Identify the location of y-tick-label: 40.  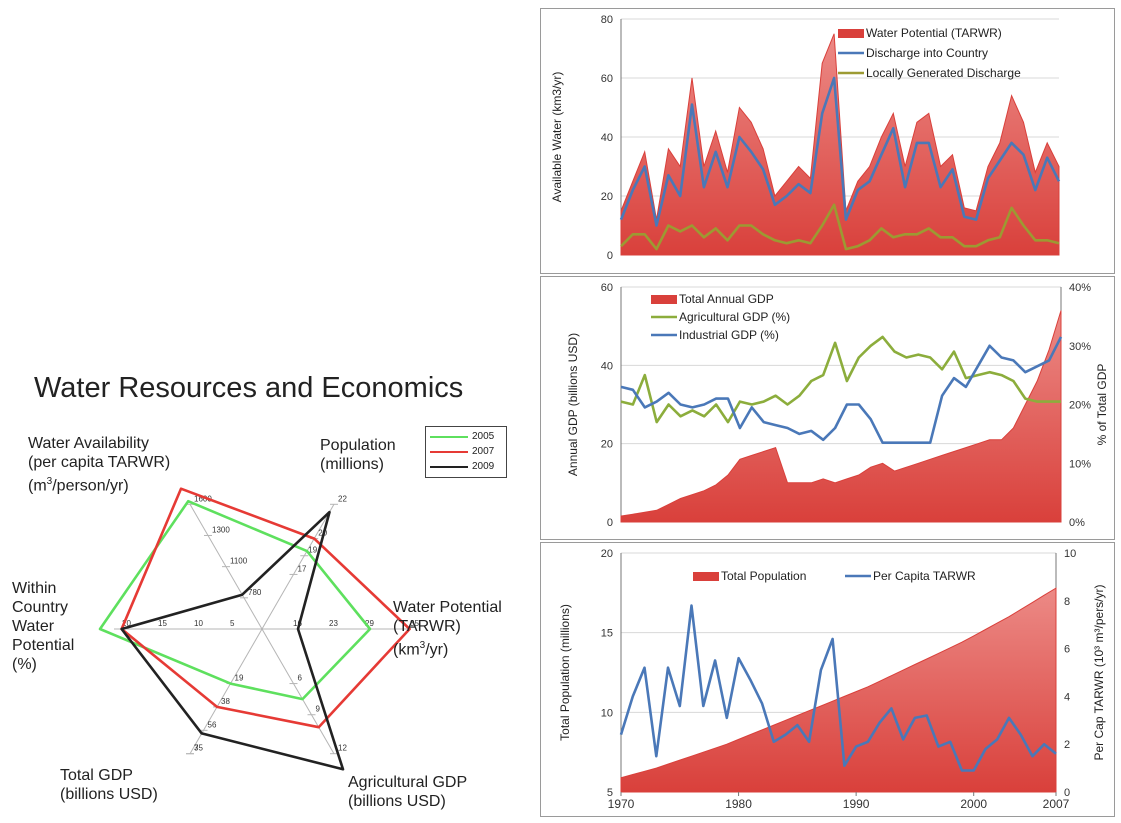
(607, 138).